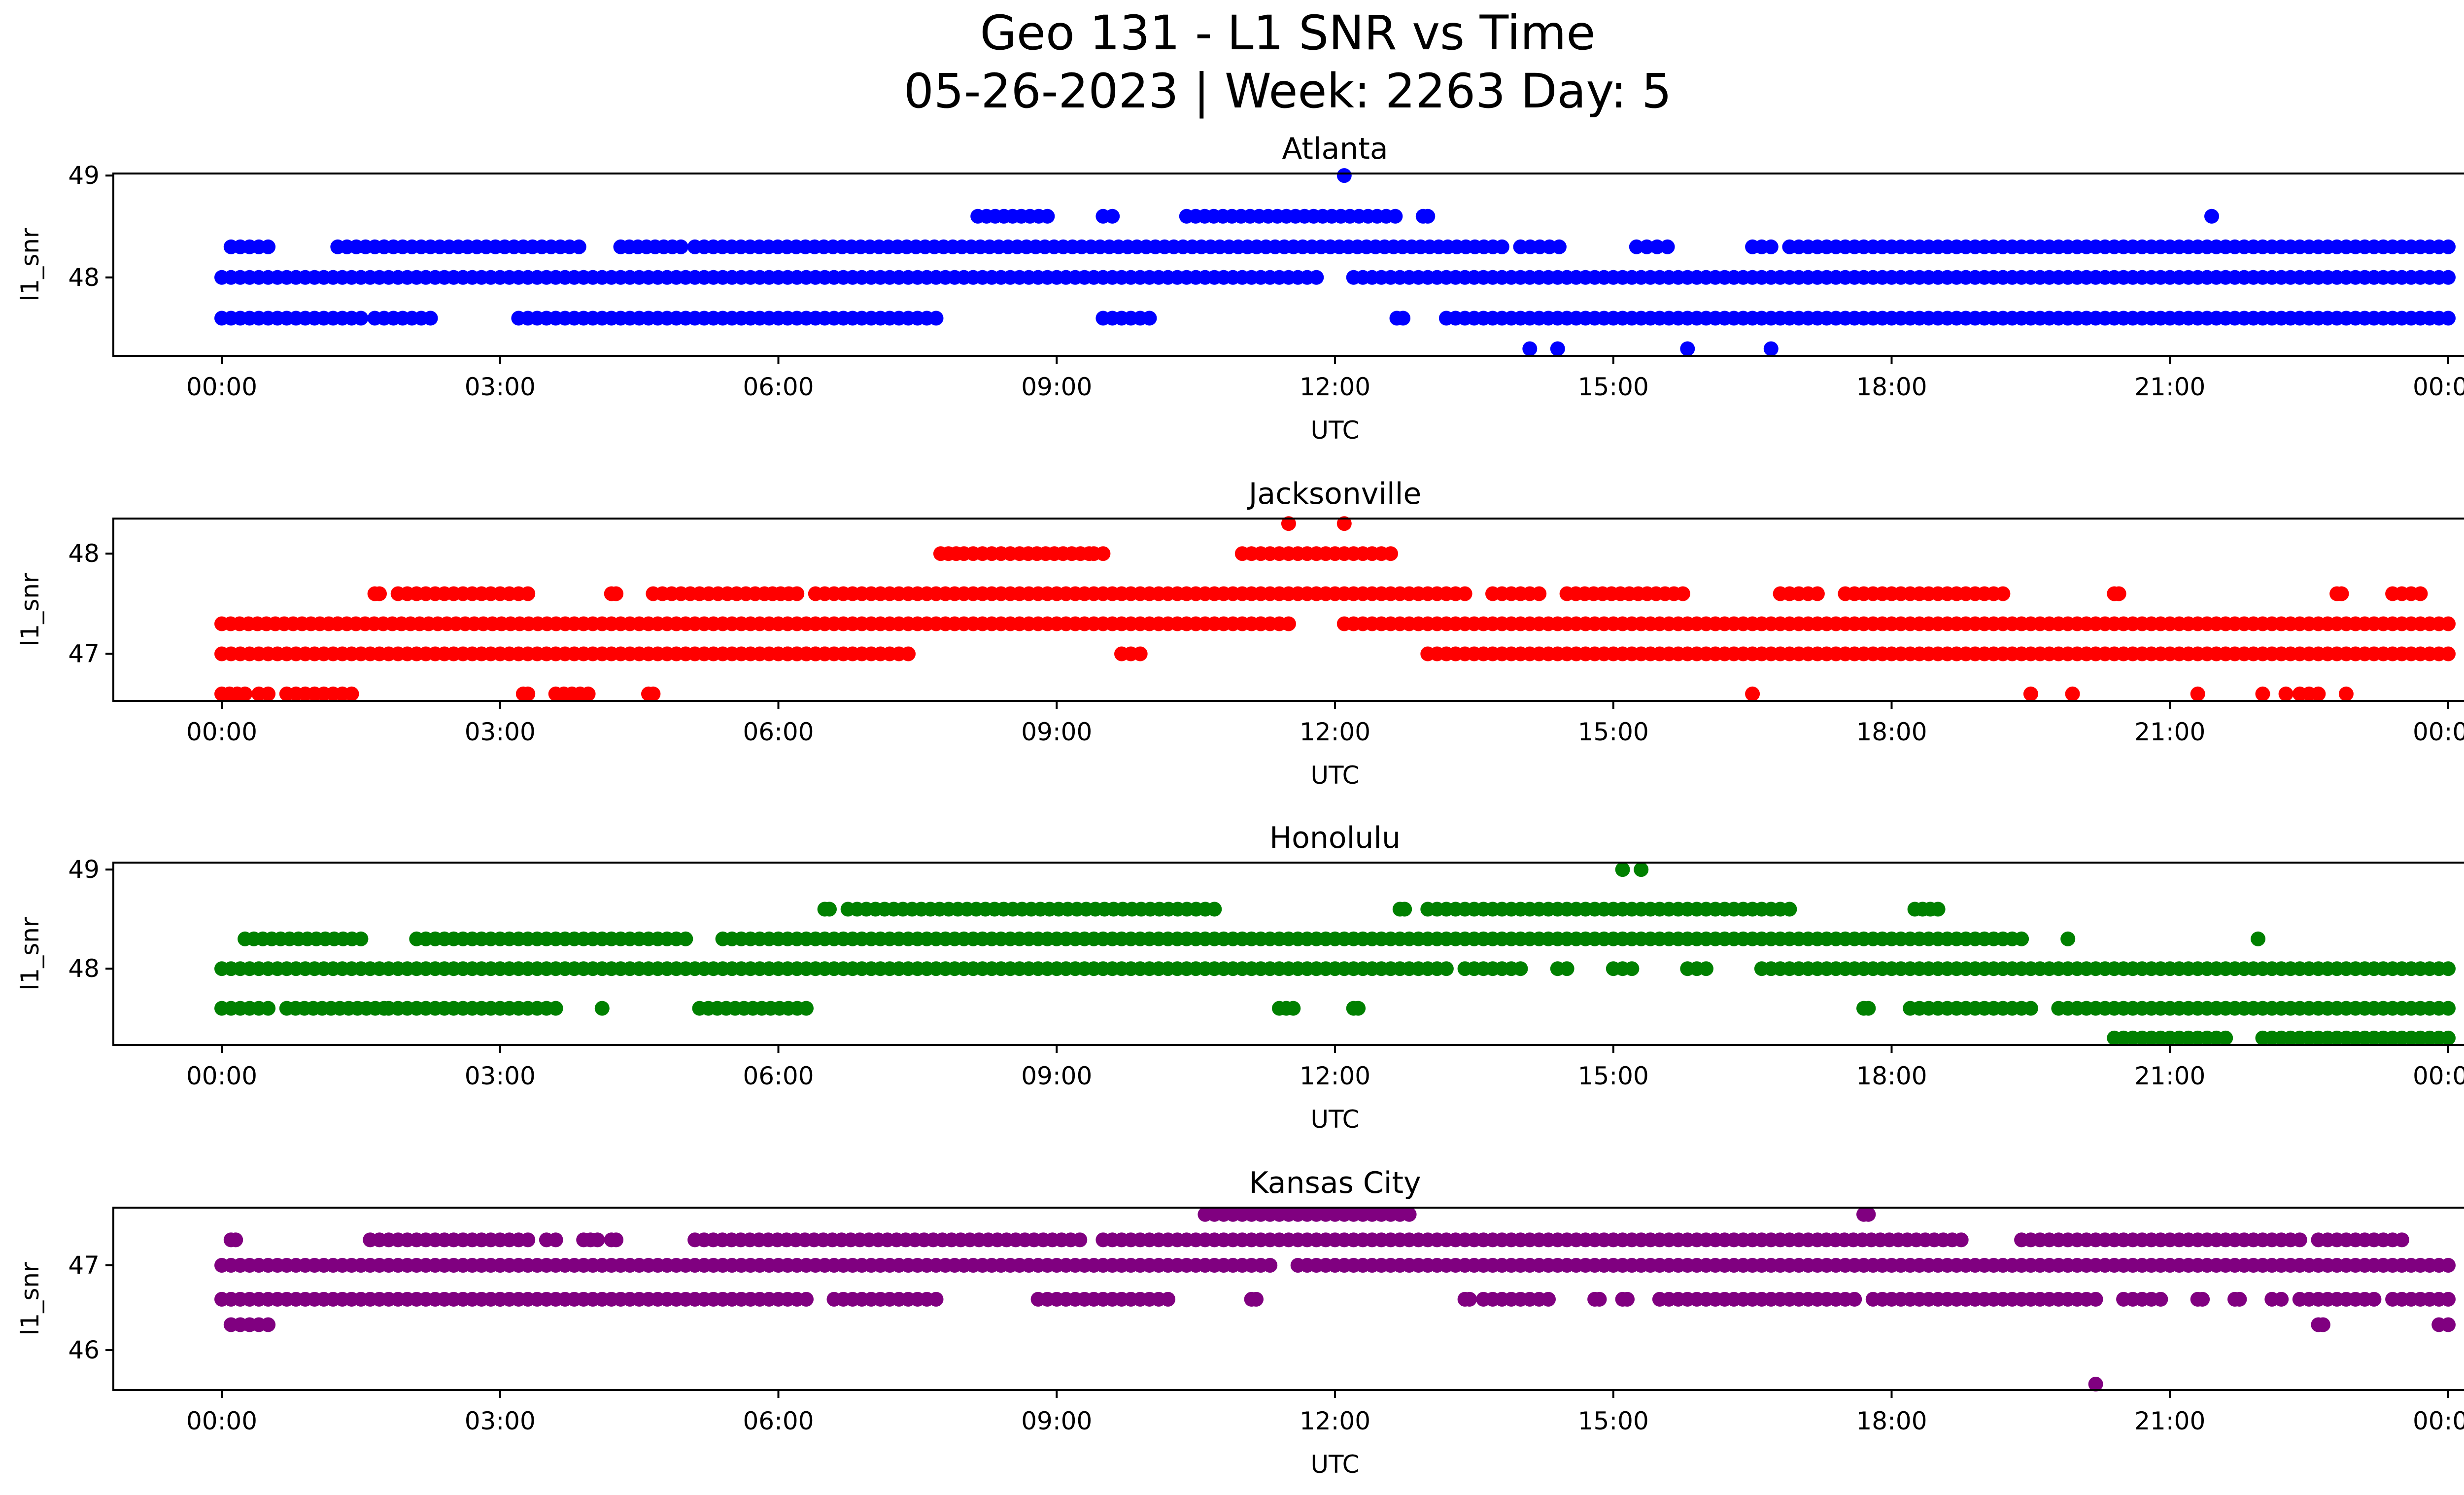 The height and width of the screenshot is (1495, 2464). What do you see at coordinates (1335, 838) in the screenshot?
I see `subplot-title: Honolulu` at bounding box center [1335, 838].